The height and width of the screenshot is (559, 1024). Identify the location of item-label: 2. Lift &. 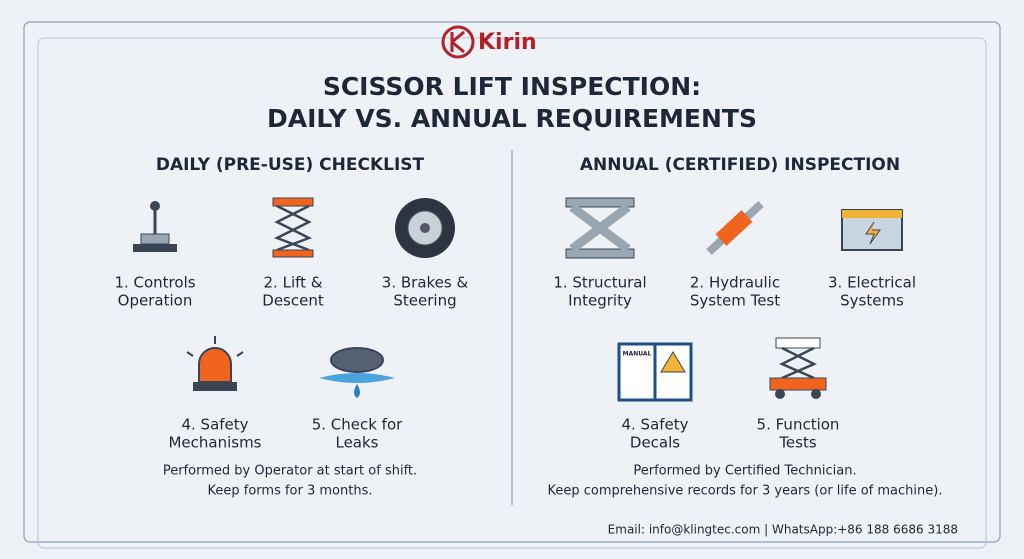
(293, 283).